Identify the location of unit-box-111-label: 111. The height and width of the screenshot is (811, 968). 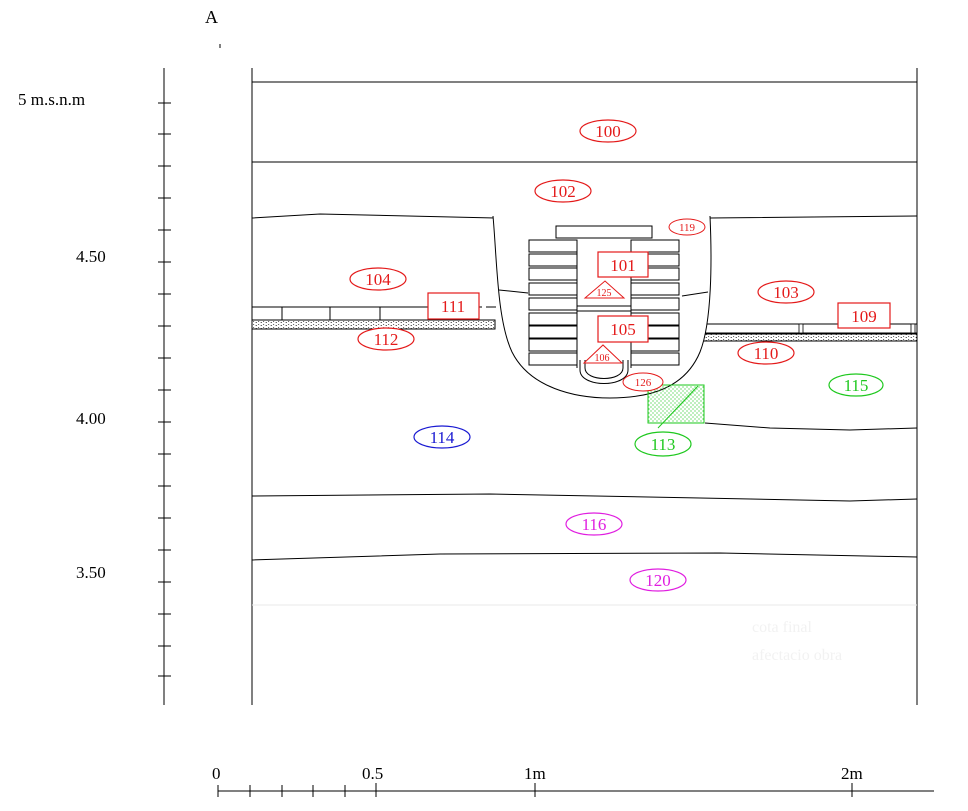
(453, 306).